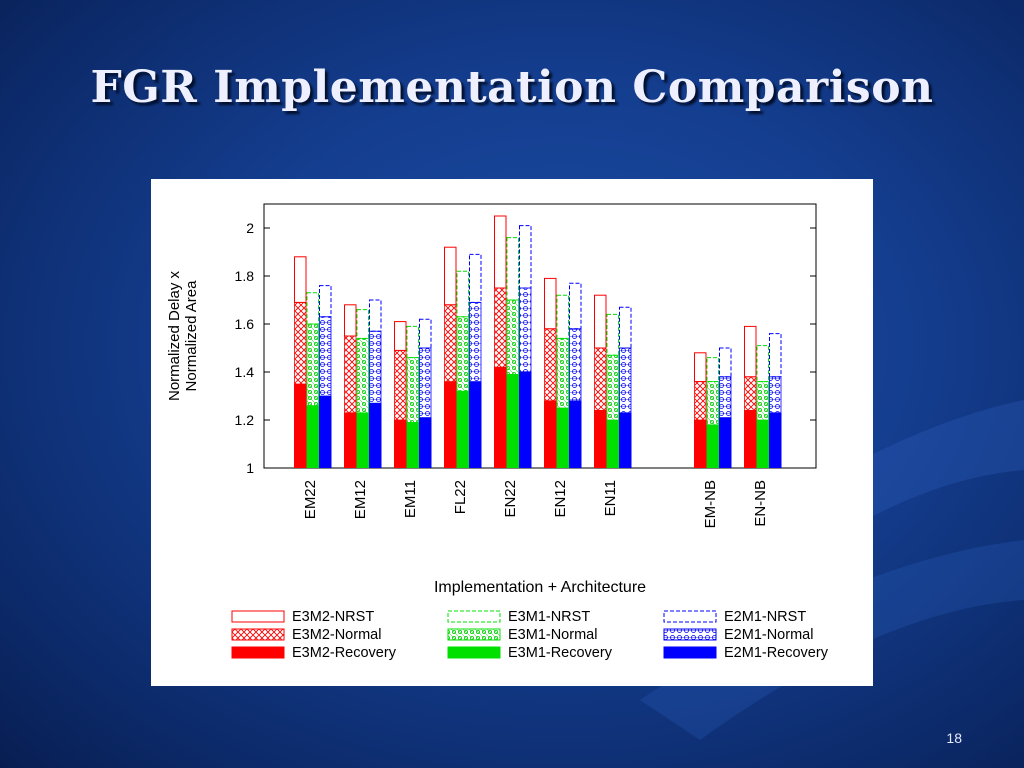  What do you see at coordinates (510, 499) in the screenshot?
I see `x-tick-label: EN22` at bounding box center [510, 499].